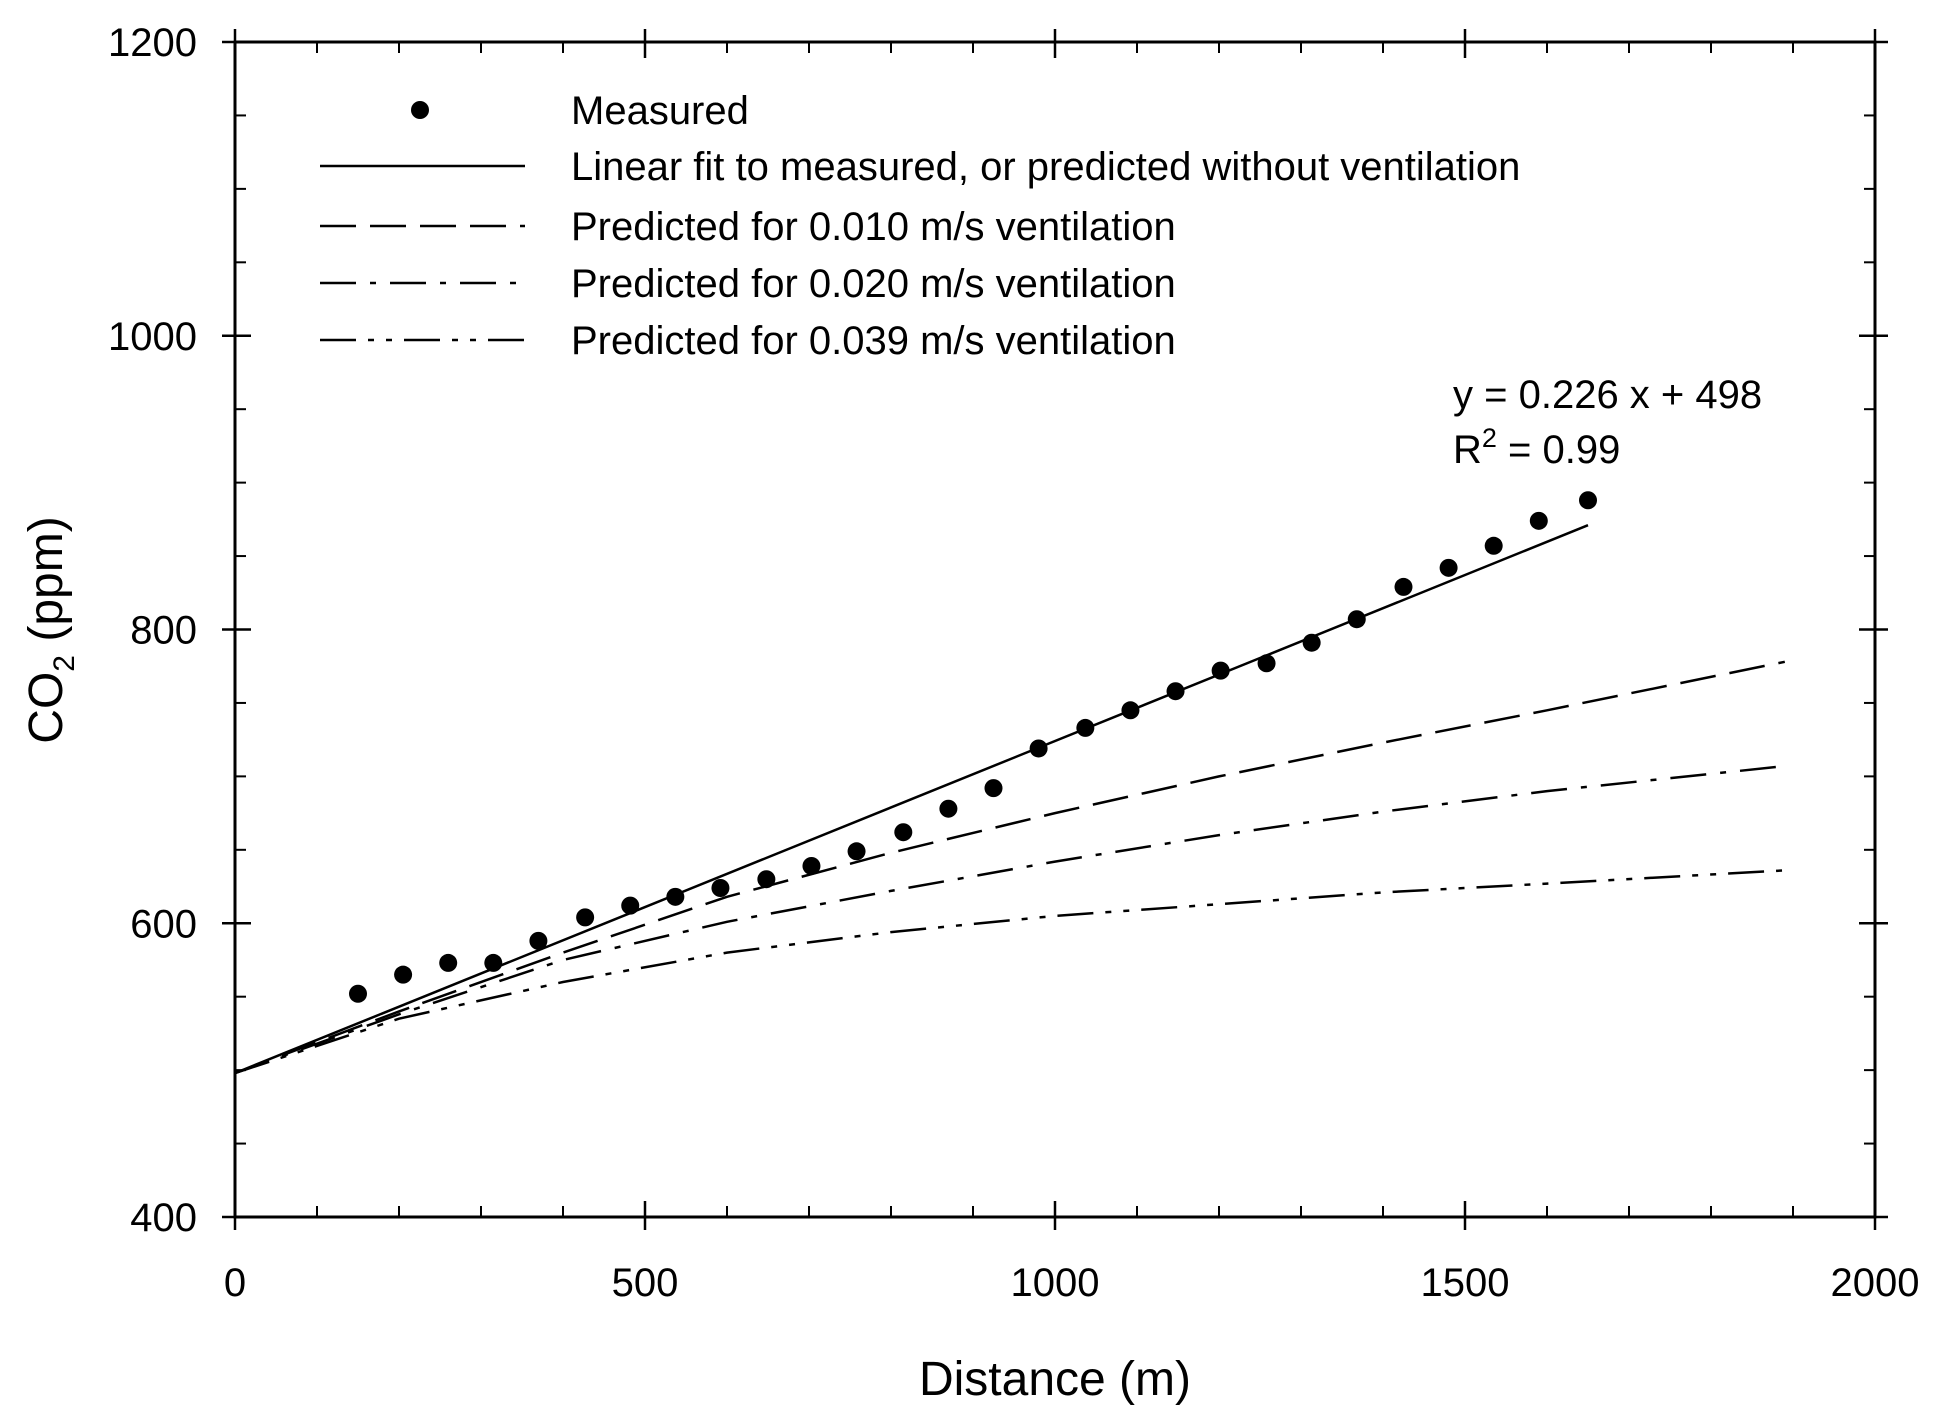 This screenshot has width=1934, height=1422. I want to click on x-tick-label: 500, so click(645, 1283).